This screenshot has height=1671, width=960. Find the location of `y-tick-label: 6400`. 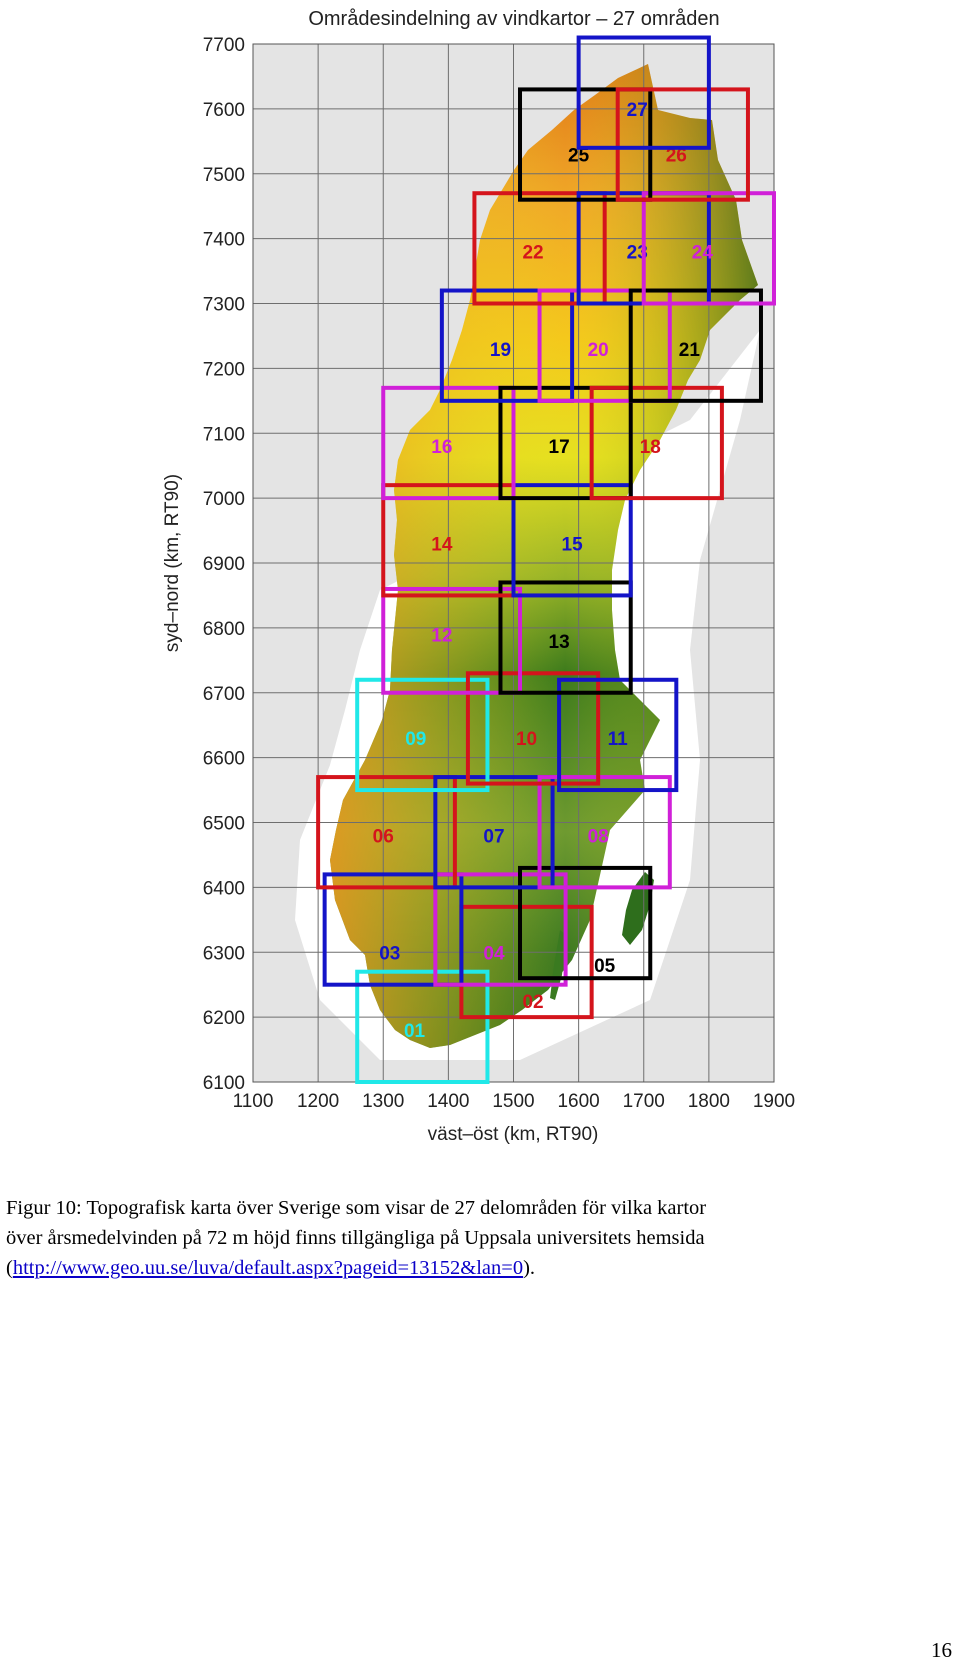

y-tick-label: 6400 is located at coordinates (224, 888).